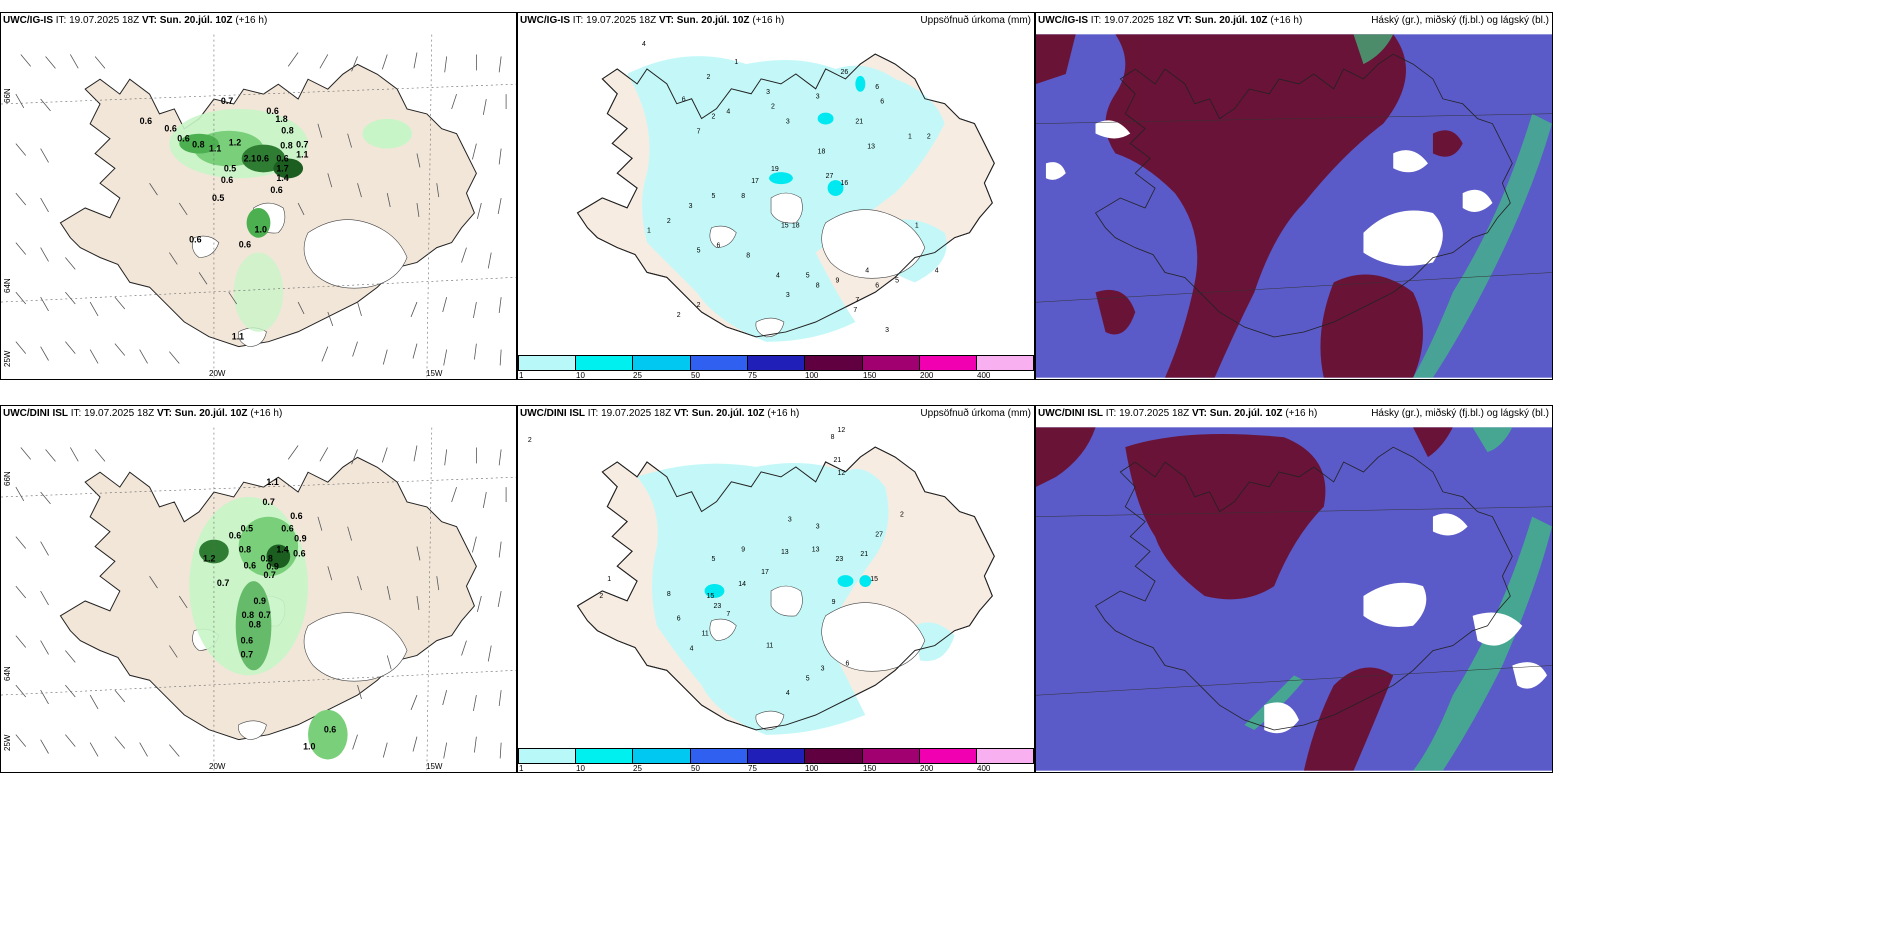 This screenshot has width=1900, height=950. I want to click on svg-text: 0.9, so click(260, 601).